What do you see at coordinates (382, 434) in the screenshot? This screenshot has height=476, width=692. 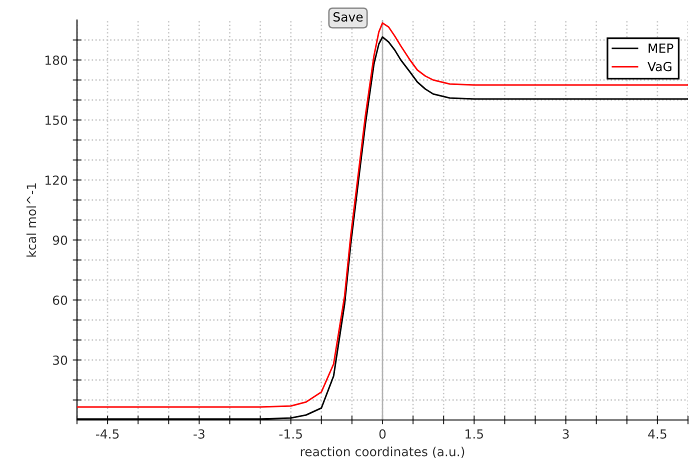 I see `x-tick-label: 0` at bounding box center [382, 434].